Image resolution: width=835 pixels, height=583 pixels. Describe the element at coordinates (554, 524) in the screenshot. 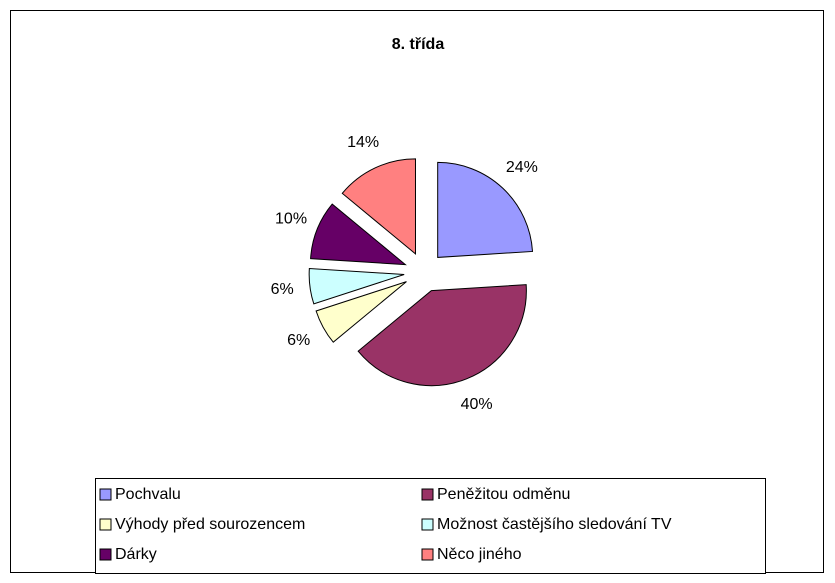

I see `legend-label: Možnost častějšího sledování TV` at that location.